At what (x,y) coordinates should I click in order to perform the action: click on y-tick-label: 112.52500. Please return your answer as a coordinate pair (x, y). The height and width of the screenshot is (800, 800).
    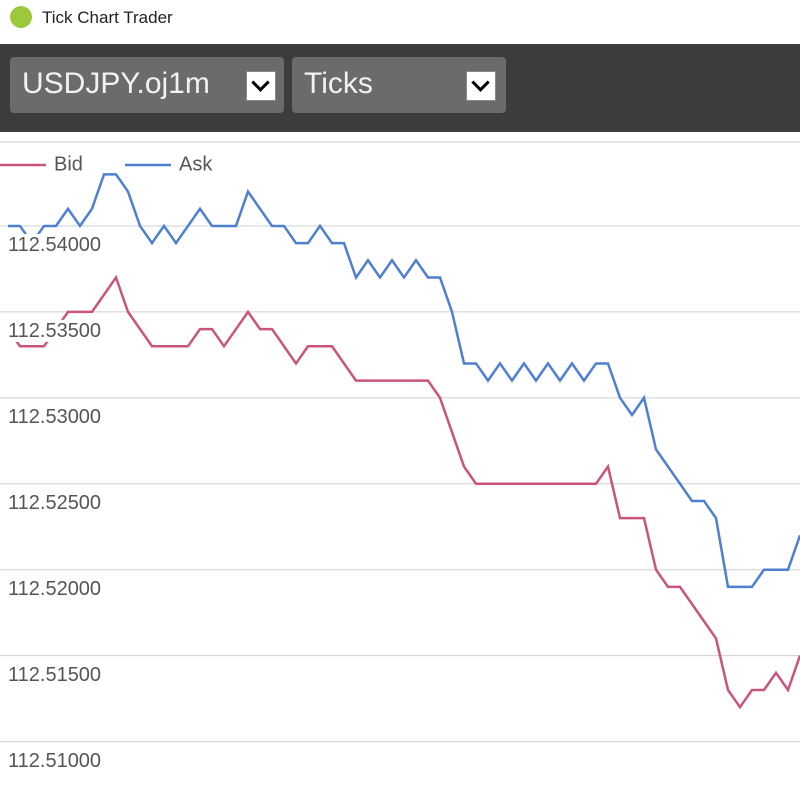
    Looking at the image, I should click on (54, 503).